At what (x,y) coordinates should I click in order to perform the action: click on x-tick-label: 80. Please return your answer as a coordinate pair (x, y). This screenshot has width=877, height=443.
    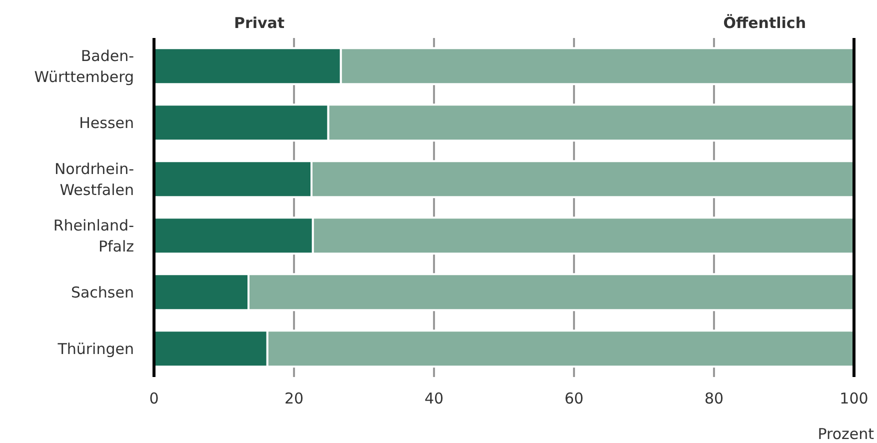
    Looking at the image, I should click on (714, 399).